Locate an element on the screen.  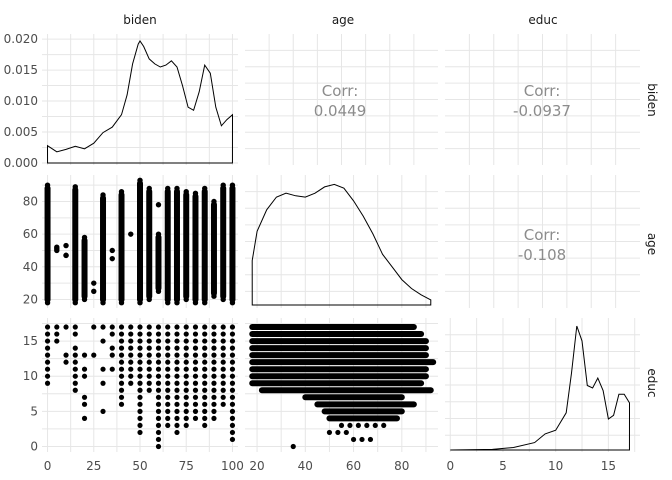
corr-value-0: 0.0449 is located at coordinates (340, 111).